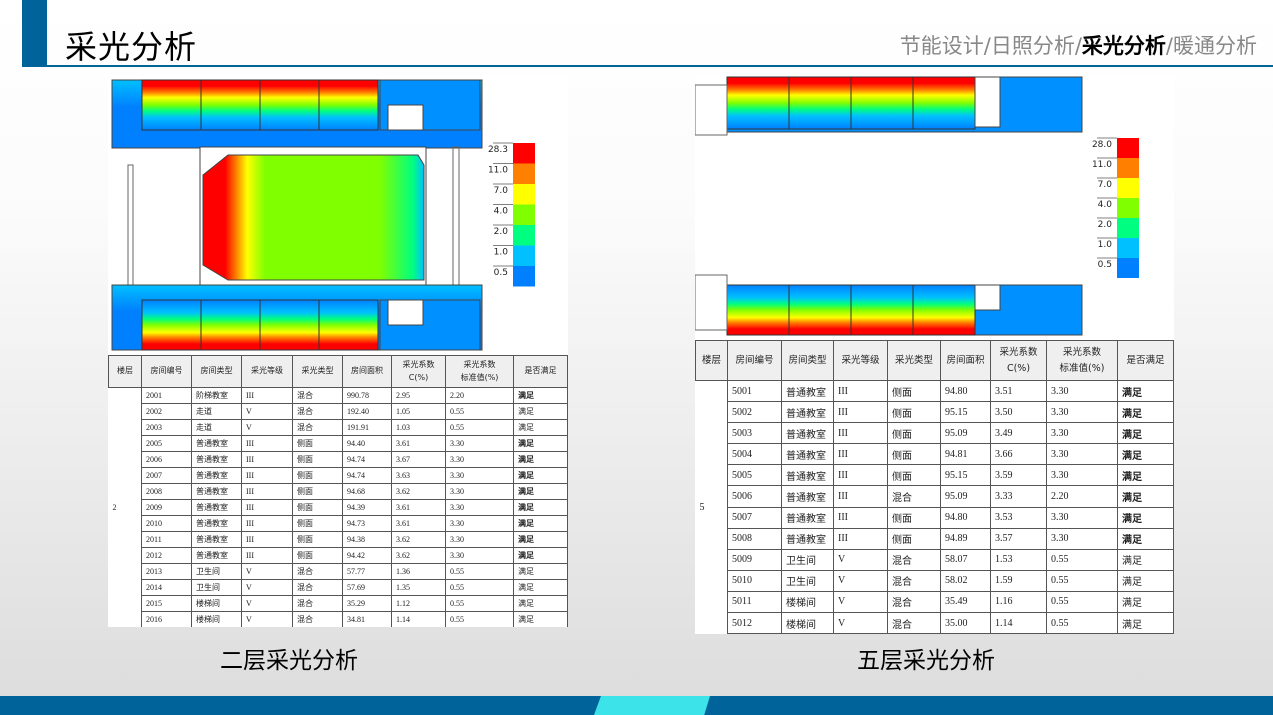  Describe the element at coordinates (1018, 360) in the screenshot. I see `column-header: 采光系数 C(%)` at that location.